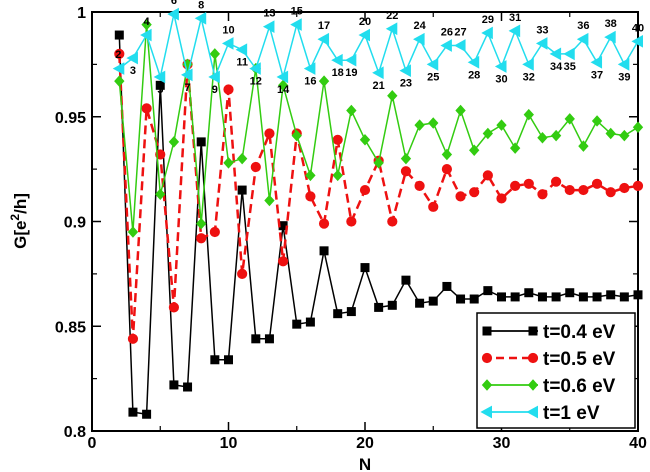 The height and width of the screenshot is (472, 650). Describe the element at coordinates (570, 67) in the screenshot. I see `point-label: 35` at that location.